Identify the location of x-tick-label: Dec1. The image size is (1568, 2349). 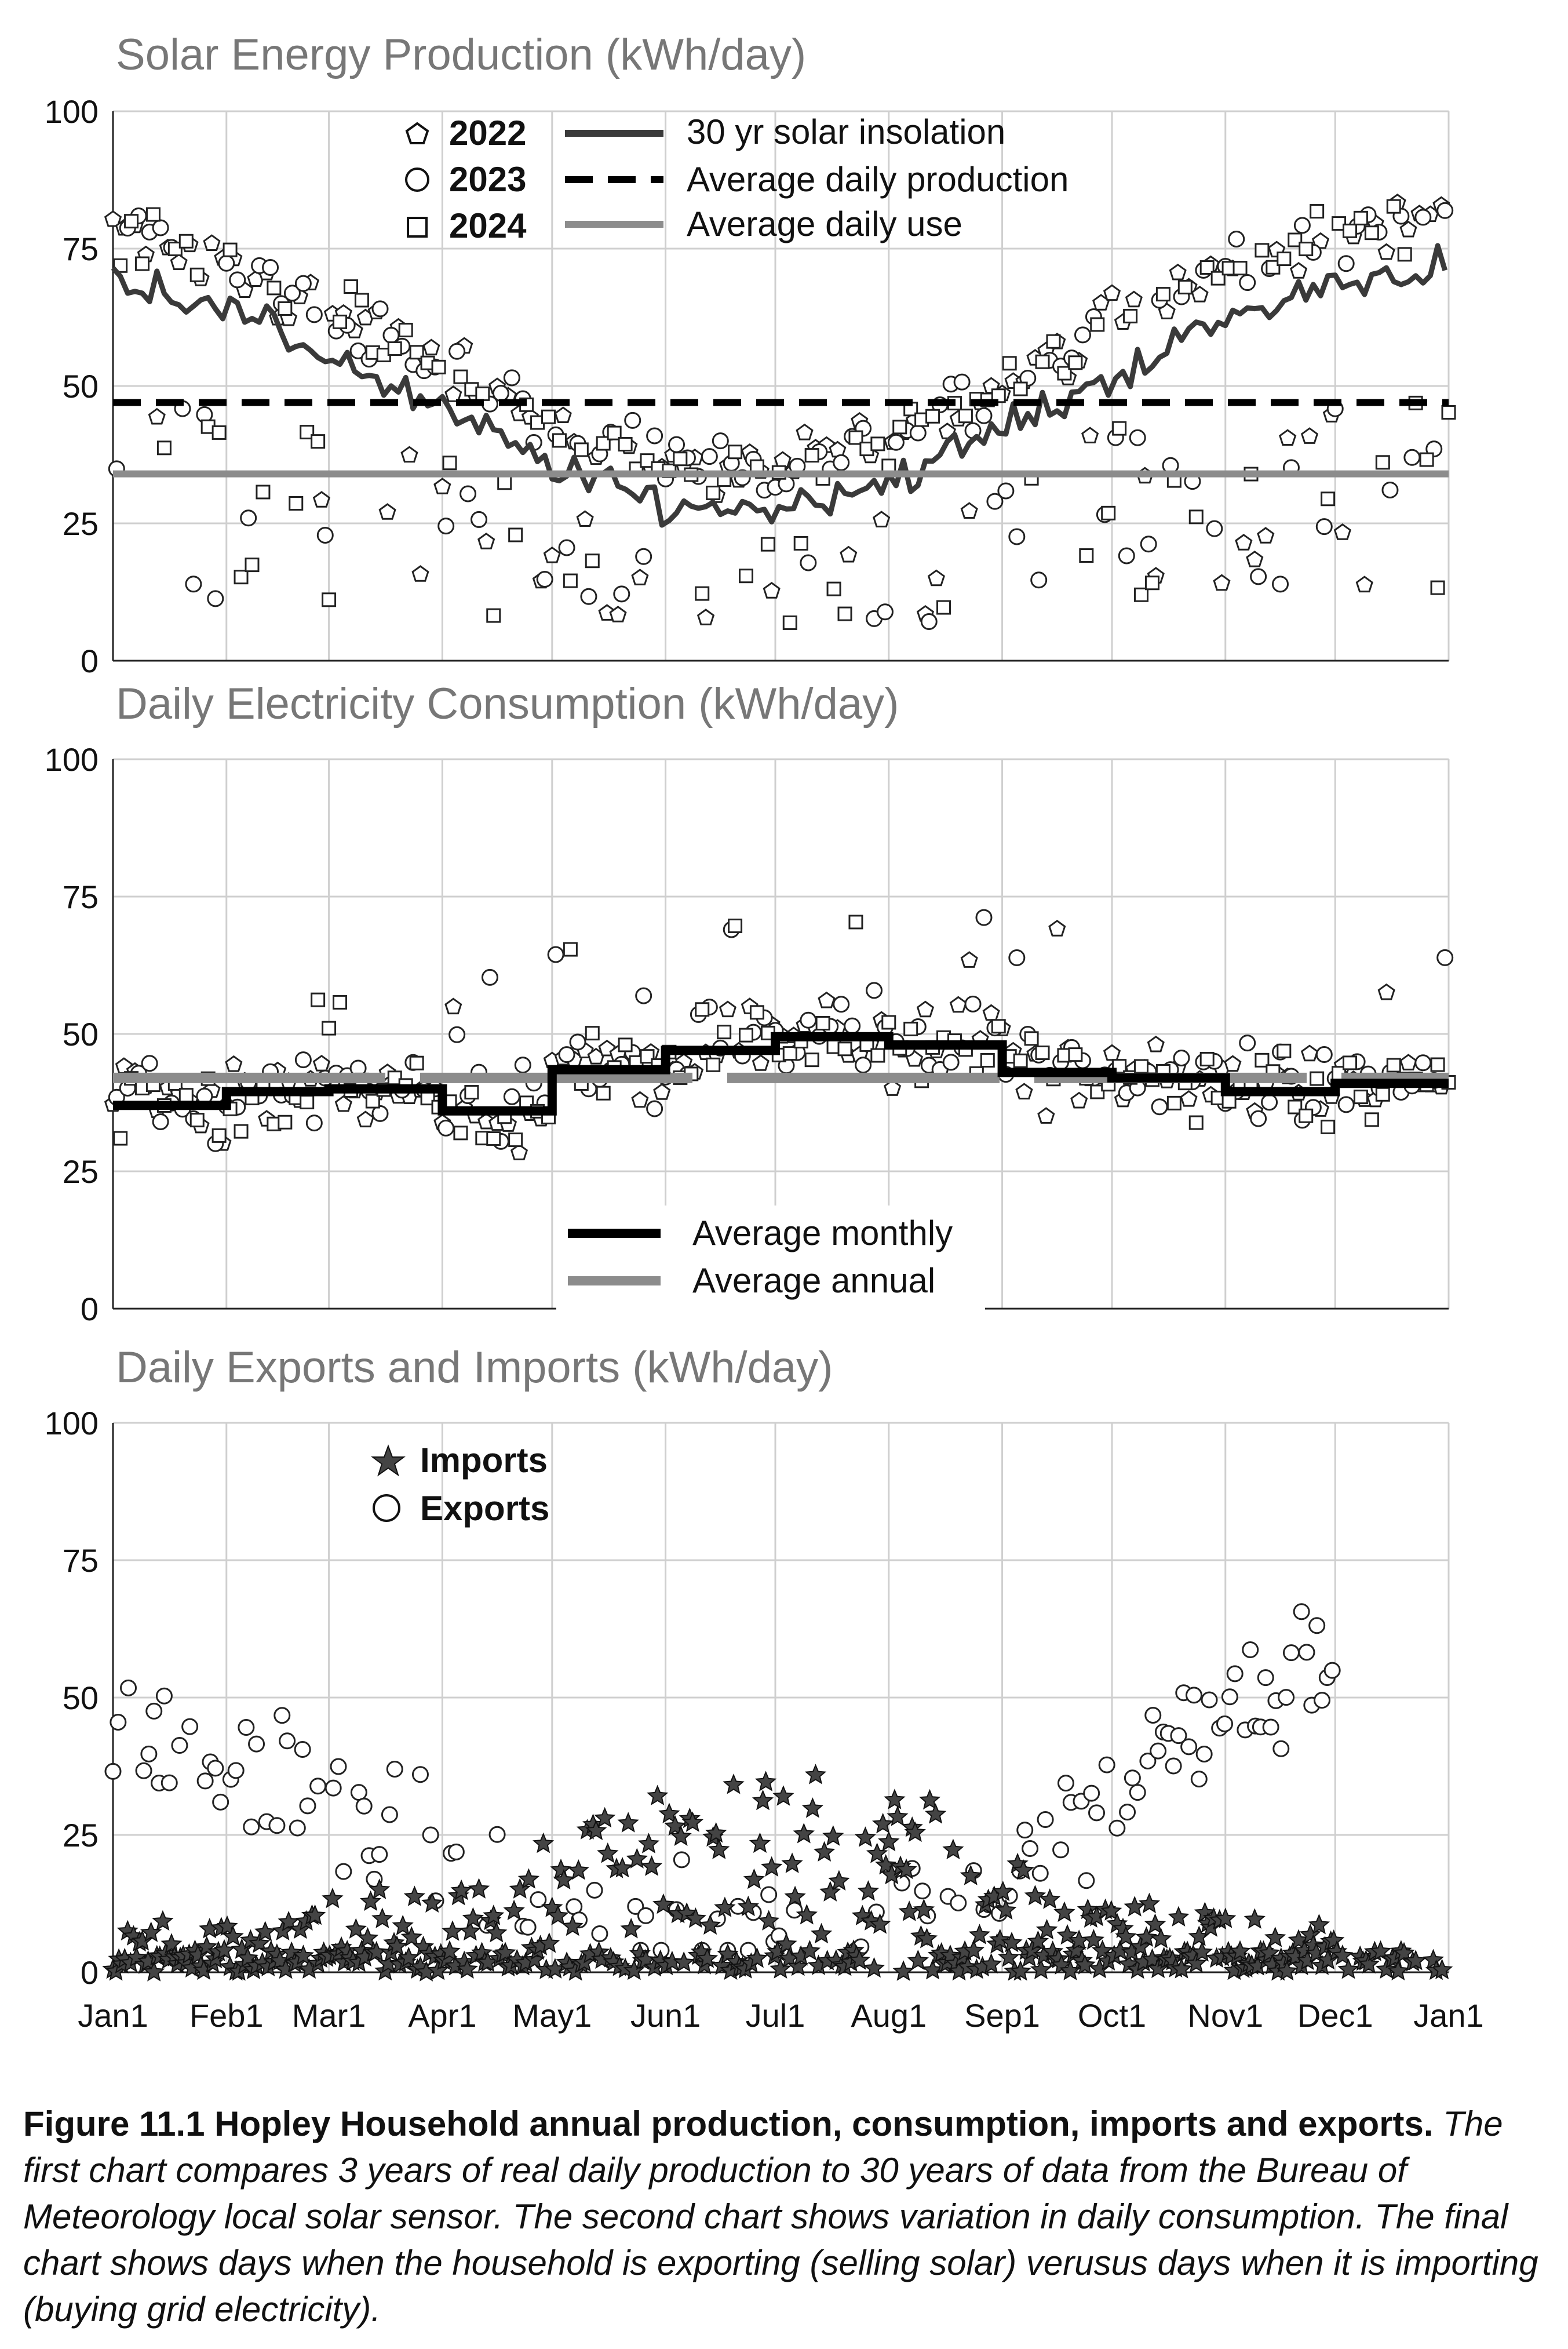
(1335, 2015).